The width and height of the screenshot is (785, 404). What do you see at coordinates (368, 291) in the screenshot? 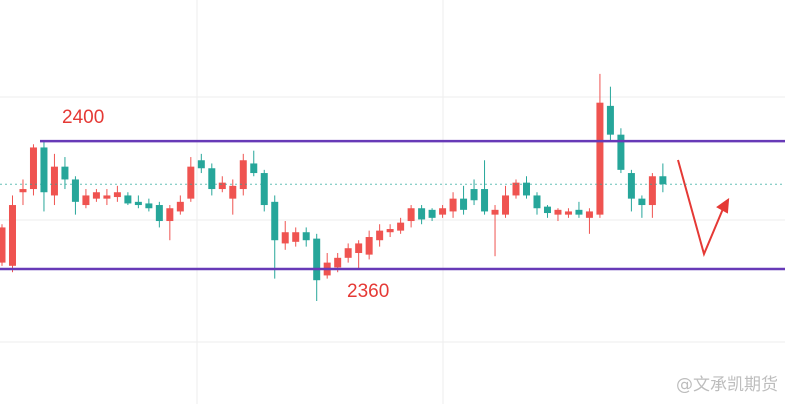
I see `level-label: 2360` at bounding box center [368, 291].